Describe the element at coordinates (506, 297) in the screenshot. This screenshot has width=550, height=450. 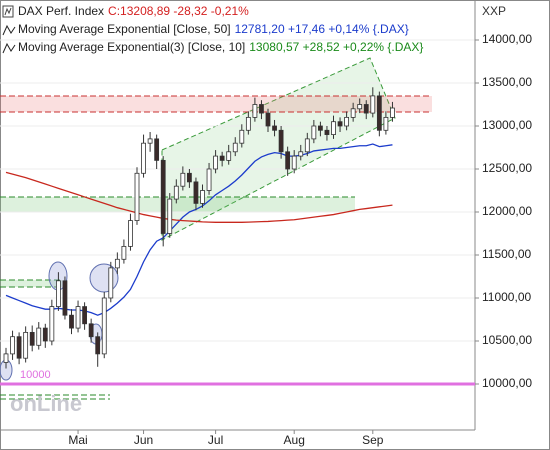
I see `y-tick-label: 11000,00` at that location.